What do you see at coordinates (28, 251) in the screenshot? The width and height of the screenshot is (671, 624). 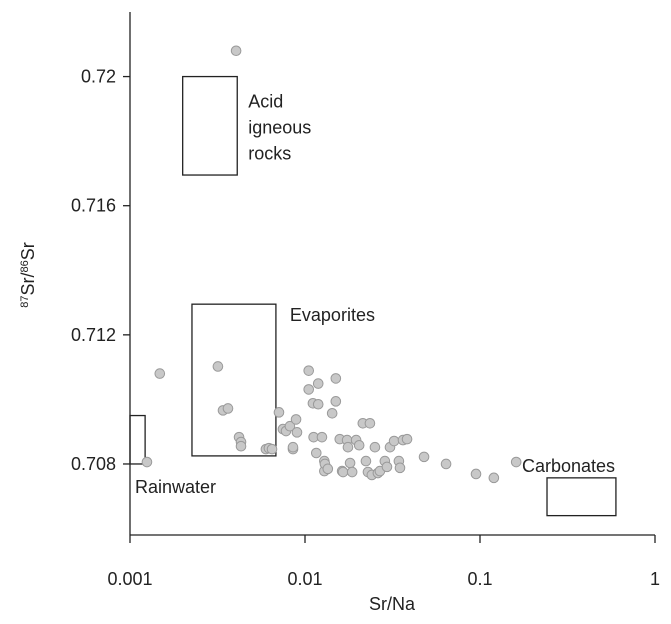 I see `y-axis-title-part: Sr` at bounding box center [28, 251].